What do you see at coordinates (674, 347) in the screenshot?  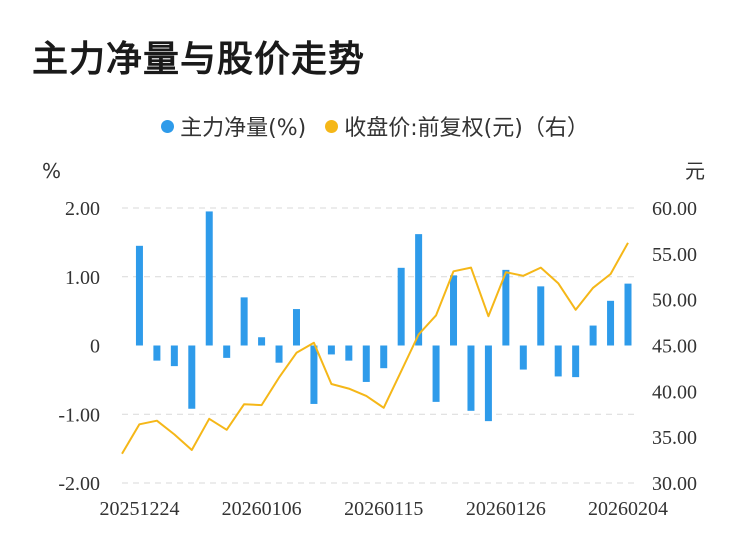 I see `right-tick-label: 45.00` at bounding box center [674, 347].